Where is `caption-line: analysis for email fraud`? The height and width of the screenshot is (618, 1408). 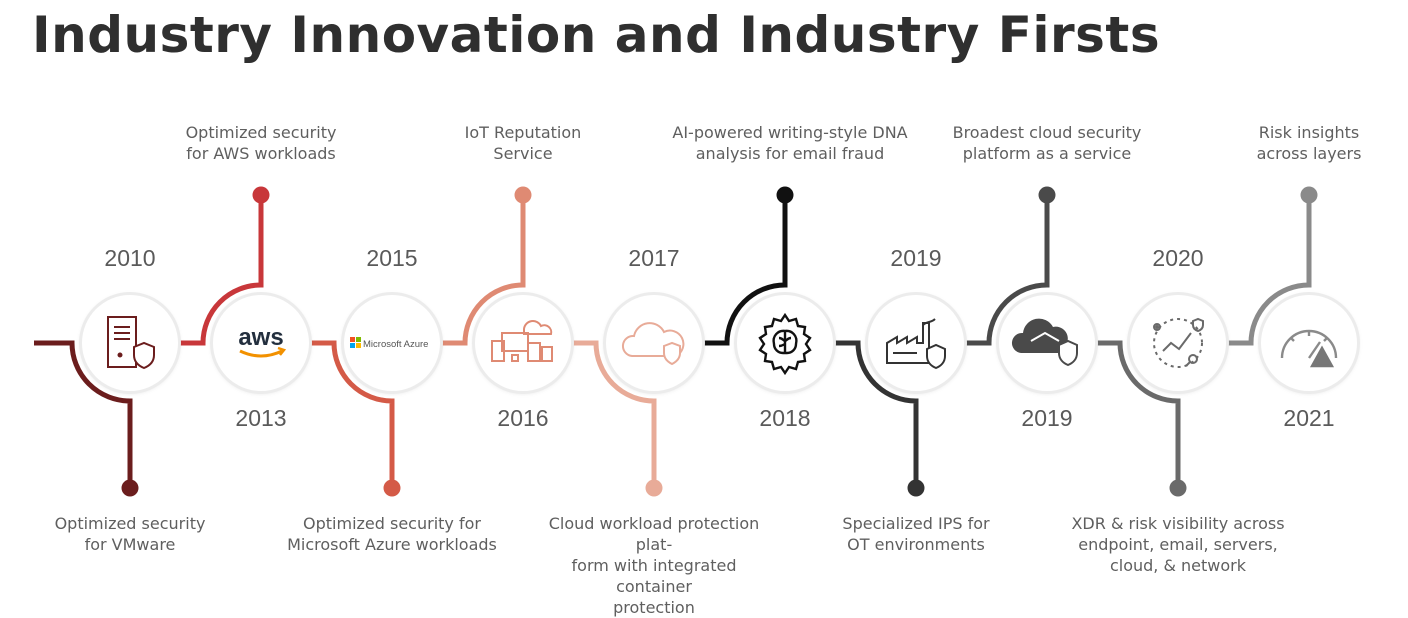 caption-line: analysis for email fraud is located at coordinates (790, 153).